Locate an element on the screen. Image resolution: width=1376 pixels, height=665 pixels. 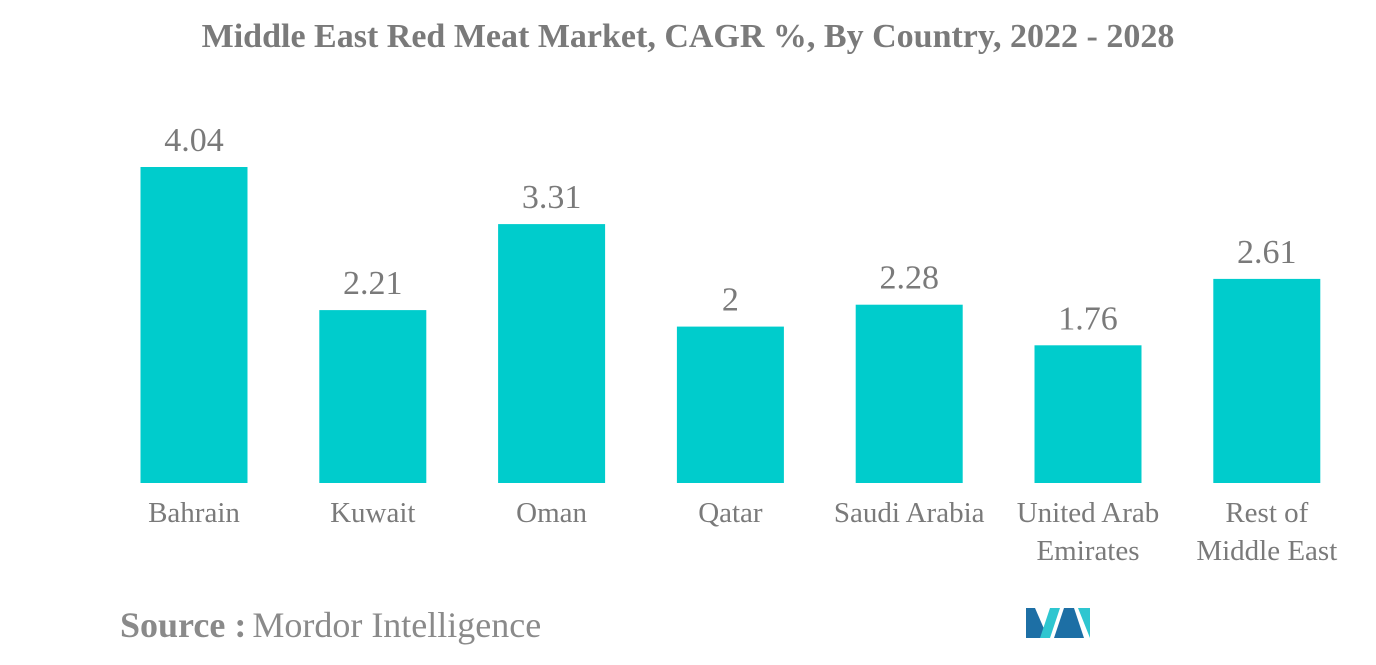
category-label-6-line-0: Rest of is located at coordinates (1266, 513).